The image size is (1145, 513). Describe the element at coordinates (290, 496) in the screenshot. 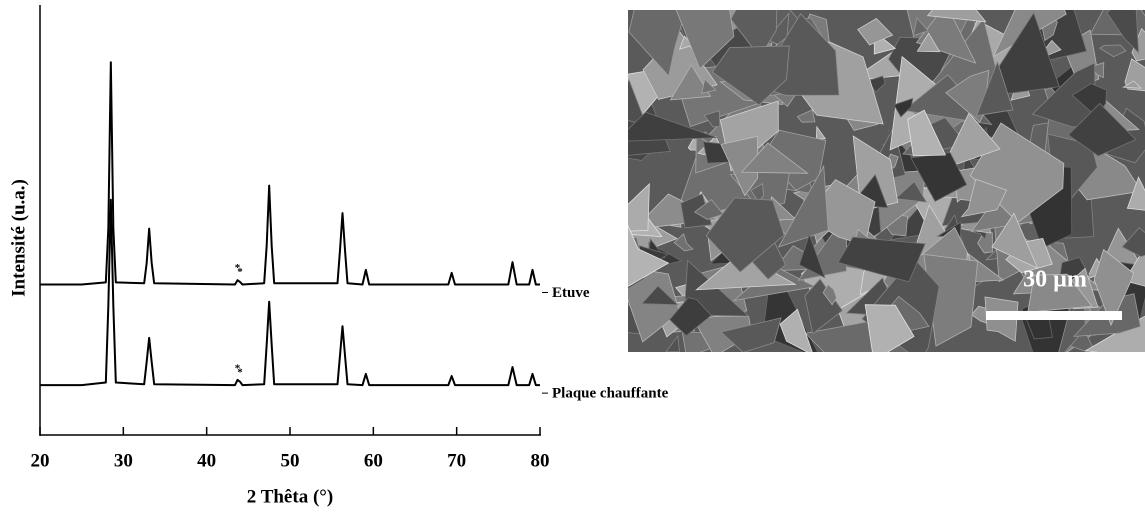

I see `x-axis-label: 2 Thêta (°)` at that location.